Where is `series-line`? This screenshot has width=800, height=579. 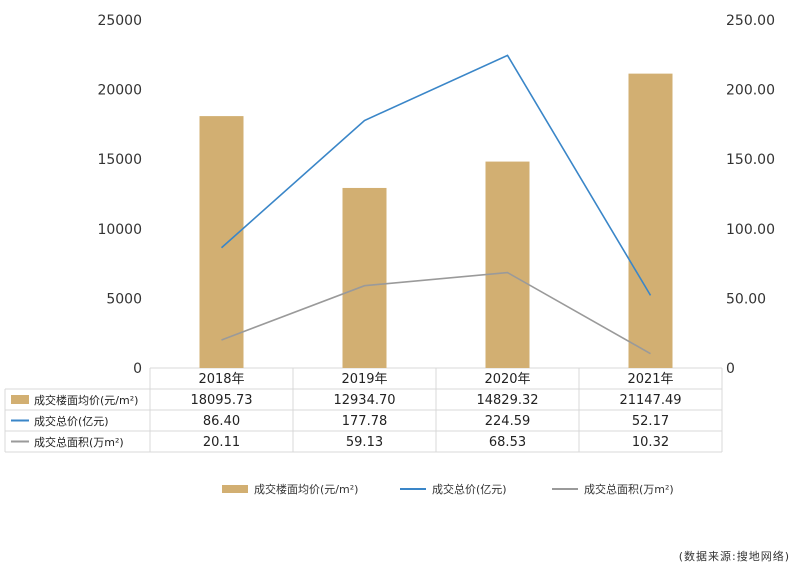 series-line is located at coordinates (436, 313).